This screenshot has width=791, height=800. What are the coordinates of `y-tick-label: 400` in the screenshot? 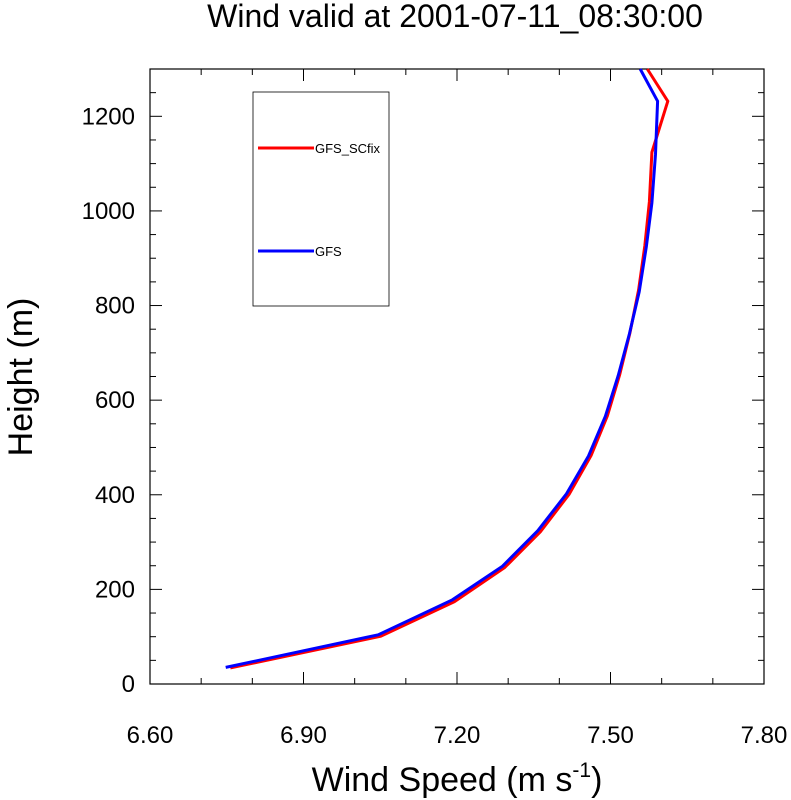 It's located at (115, 495).